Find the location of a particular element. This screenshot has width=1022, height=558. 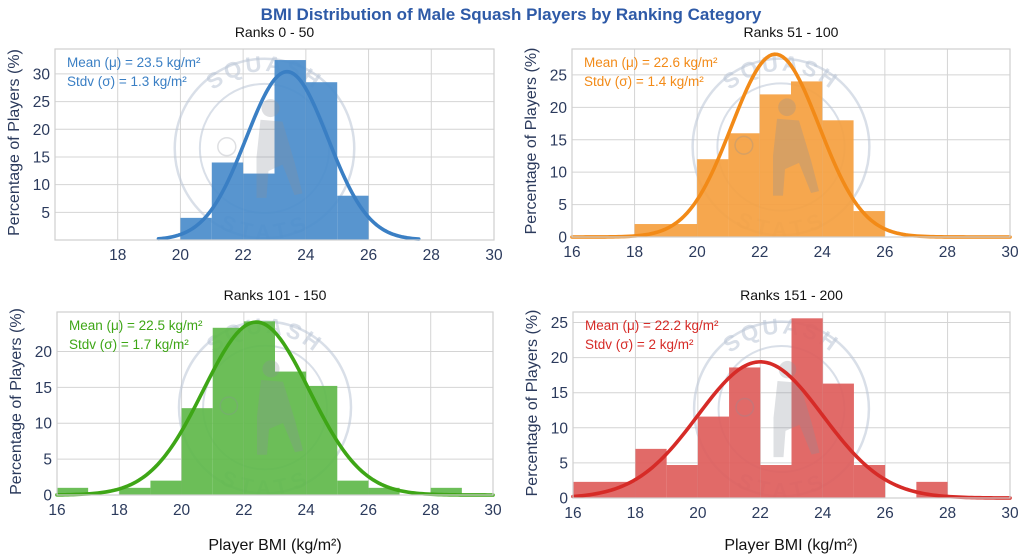

mean-annotation: Mean (μ) = 23.5 kg/m² is located at coordinates (134, 62).